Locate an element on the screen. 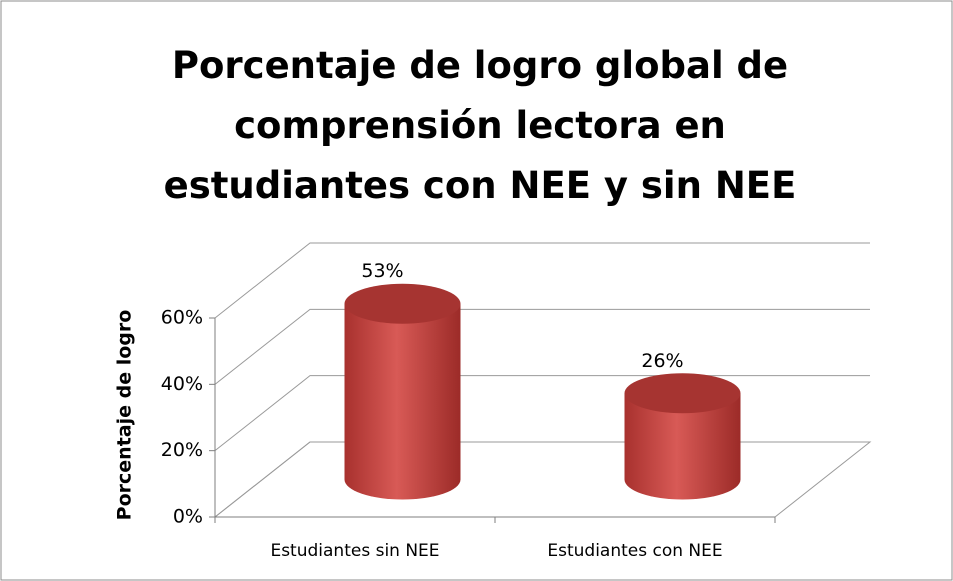 The image size is (953, 581). y-tick-label: 20% is located at coordinates (182, 450).